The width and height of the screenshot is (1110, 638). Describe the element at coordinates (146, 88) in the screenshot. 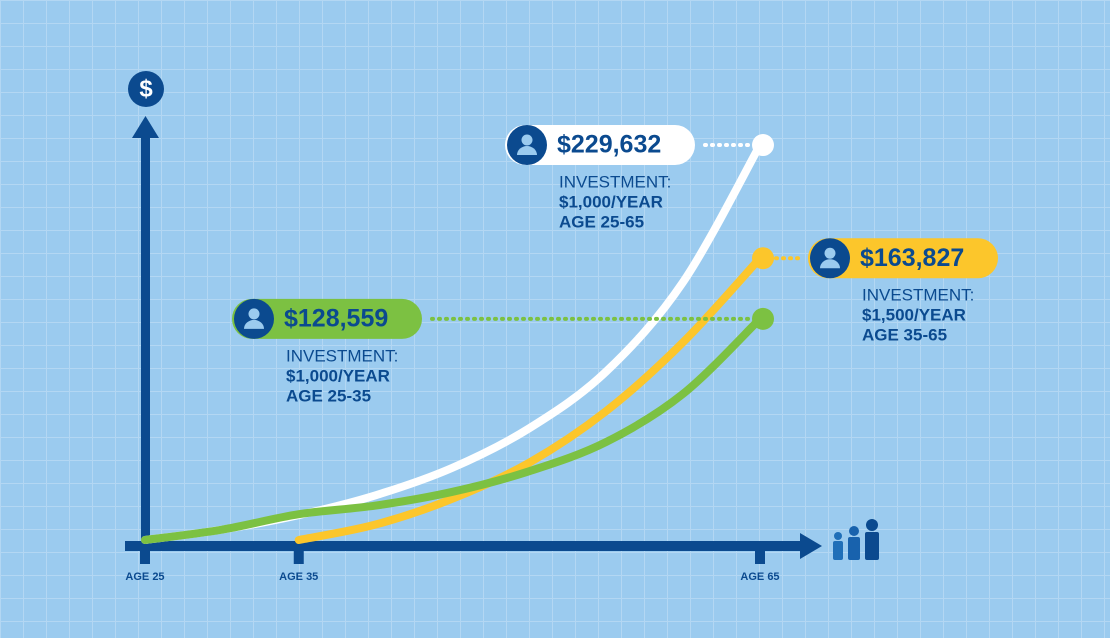

I see `y-axis-label: $` at that location.